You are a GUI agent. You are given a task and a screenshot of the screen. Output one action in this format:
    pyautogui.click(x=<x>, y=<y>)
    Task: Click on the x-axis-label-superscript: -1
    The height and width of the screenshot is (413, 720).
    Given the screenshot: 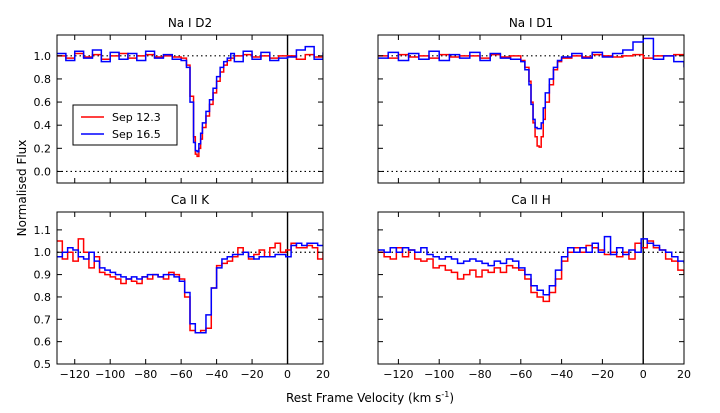 What is the action you would take?
    pyautogui.click(x=445, y=394)
    